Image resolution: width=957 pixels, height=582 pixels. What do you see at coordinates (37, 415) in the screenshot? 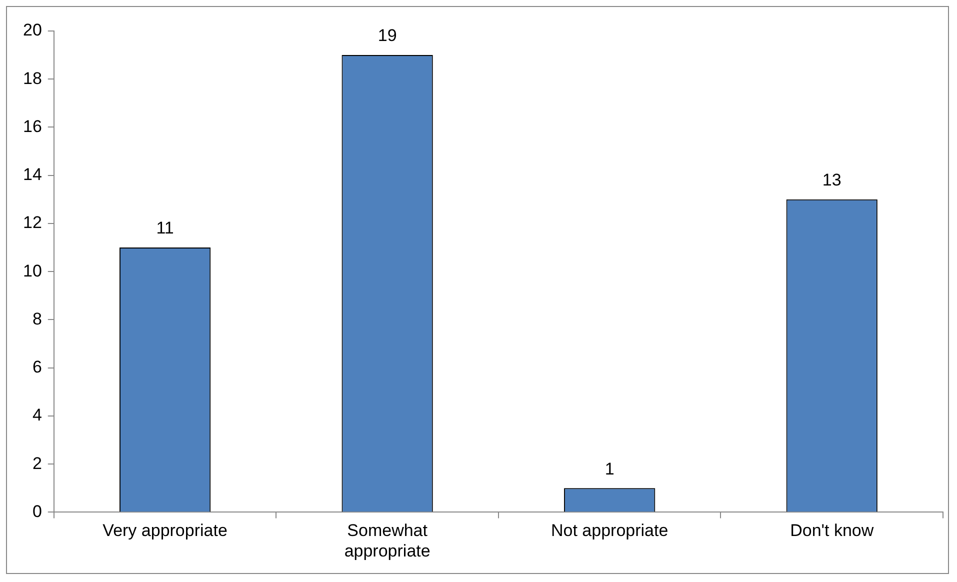
I see `y-tick-label: 4` at bounding box center [37, 415].